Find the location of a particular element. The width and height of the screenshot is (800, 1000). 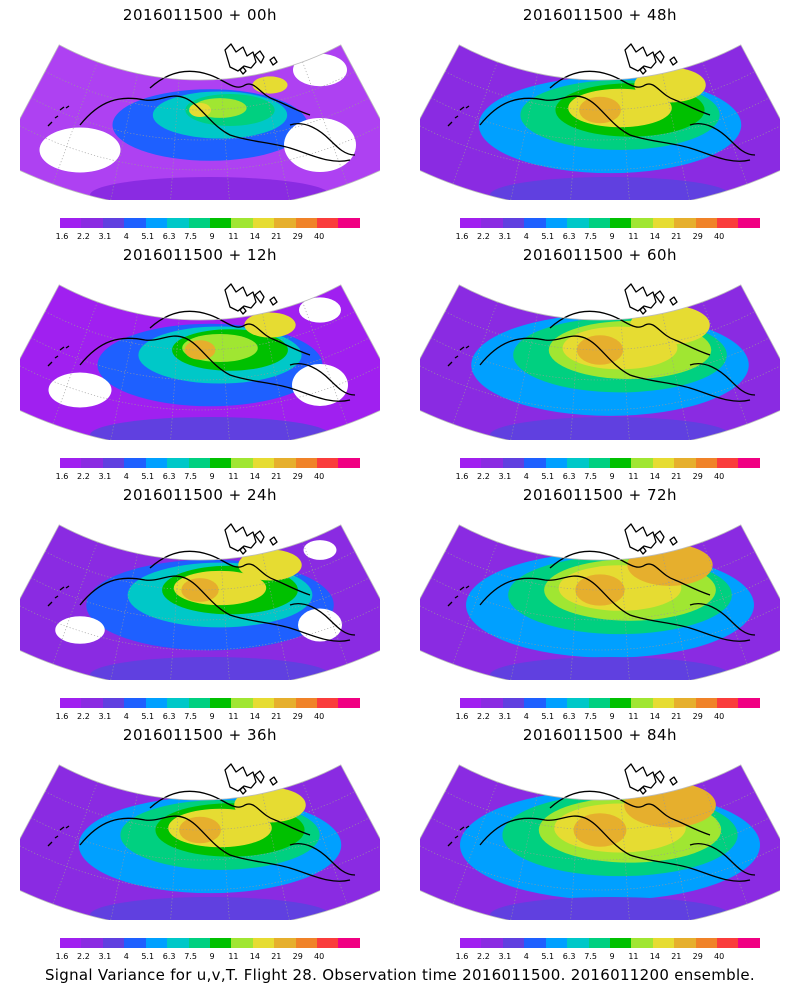

panel-title: 2016011500 + 48h is located at coordinates (600, 15).